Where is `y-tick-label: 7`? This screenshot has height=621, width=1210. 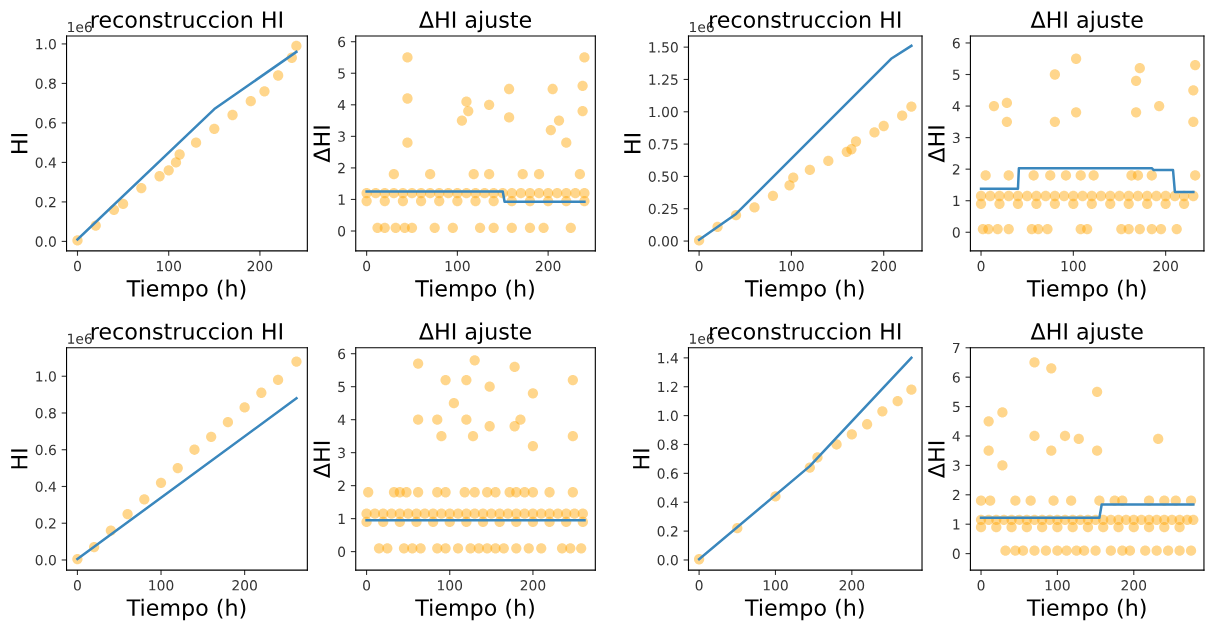
y-tick-label: 7 is located at coordinates (956, 348).